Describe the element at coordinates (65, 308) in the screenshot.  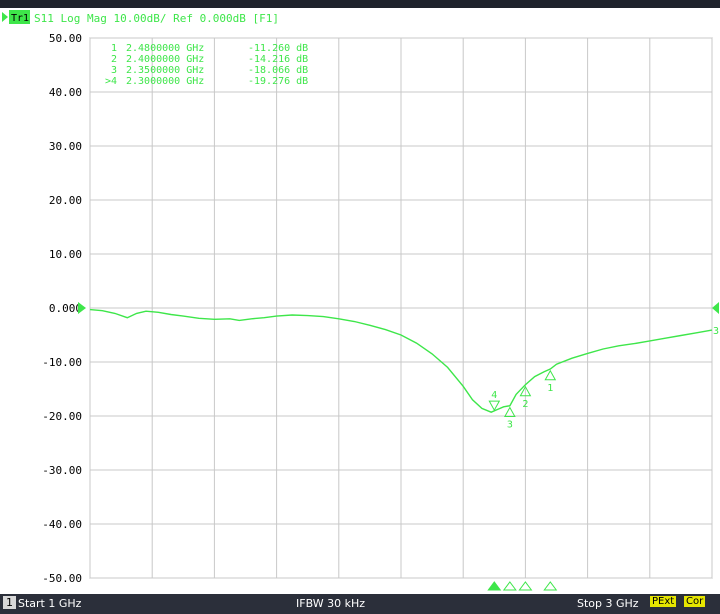
I see `y-tick-label: 0.000` at that location.